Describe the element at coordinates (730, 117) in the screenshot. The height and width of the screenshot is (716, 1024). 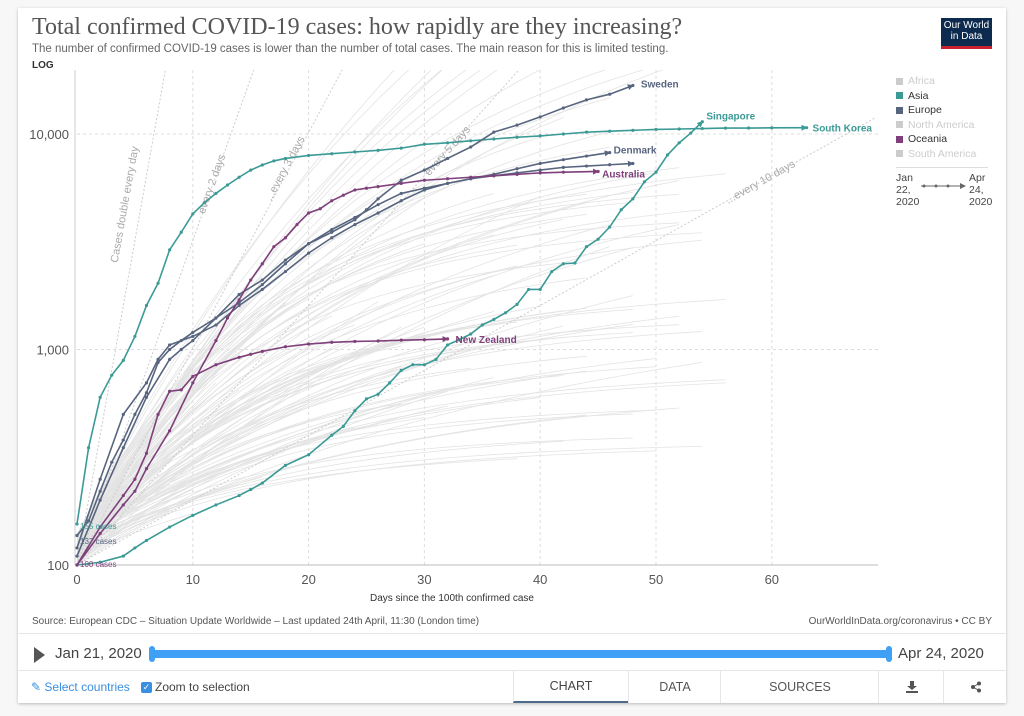
I see `series-label: Singapore` at that location.